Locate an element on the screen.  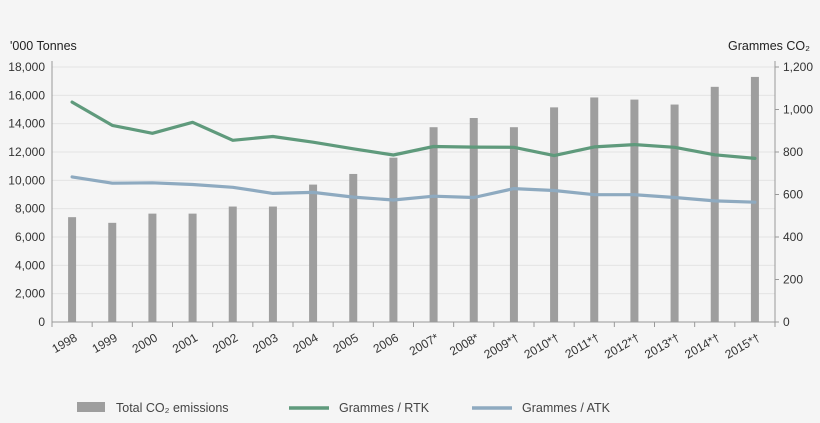
left-tick-label: 4,000 is located at coordinates (30, 265).